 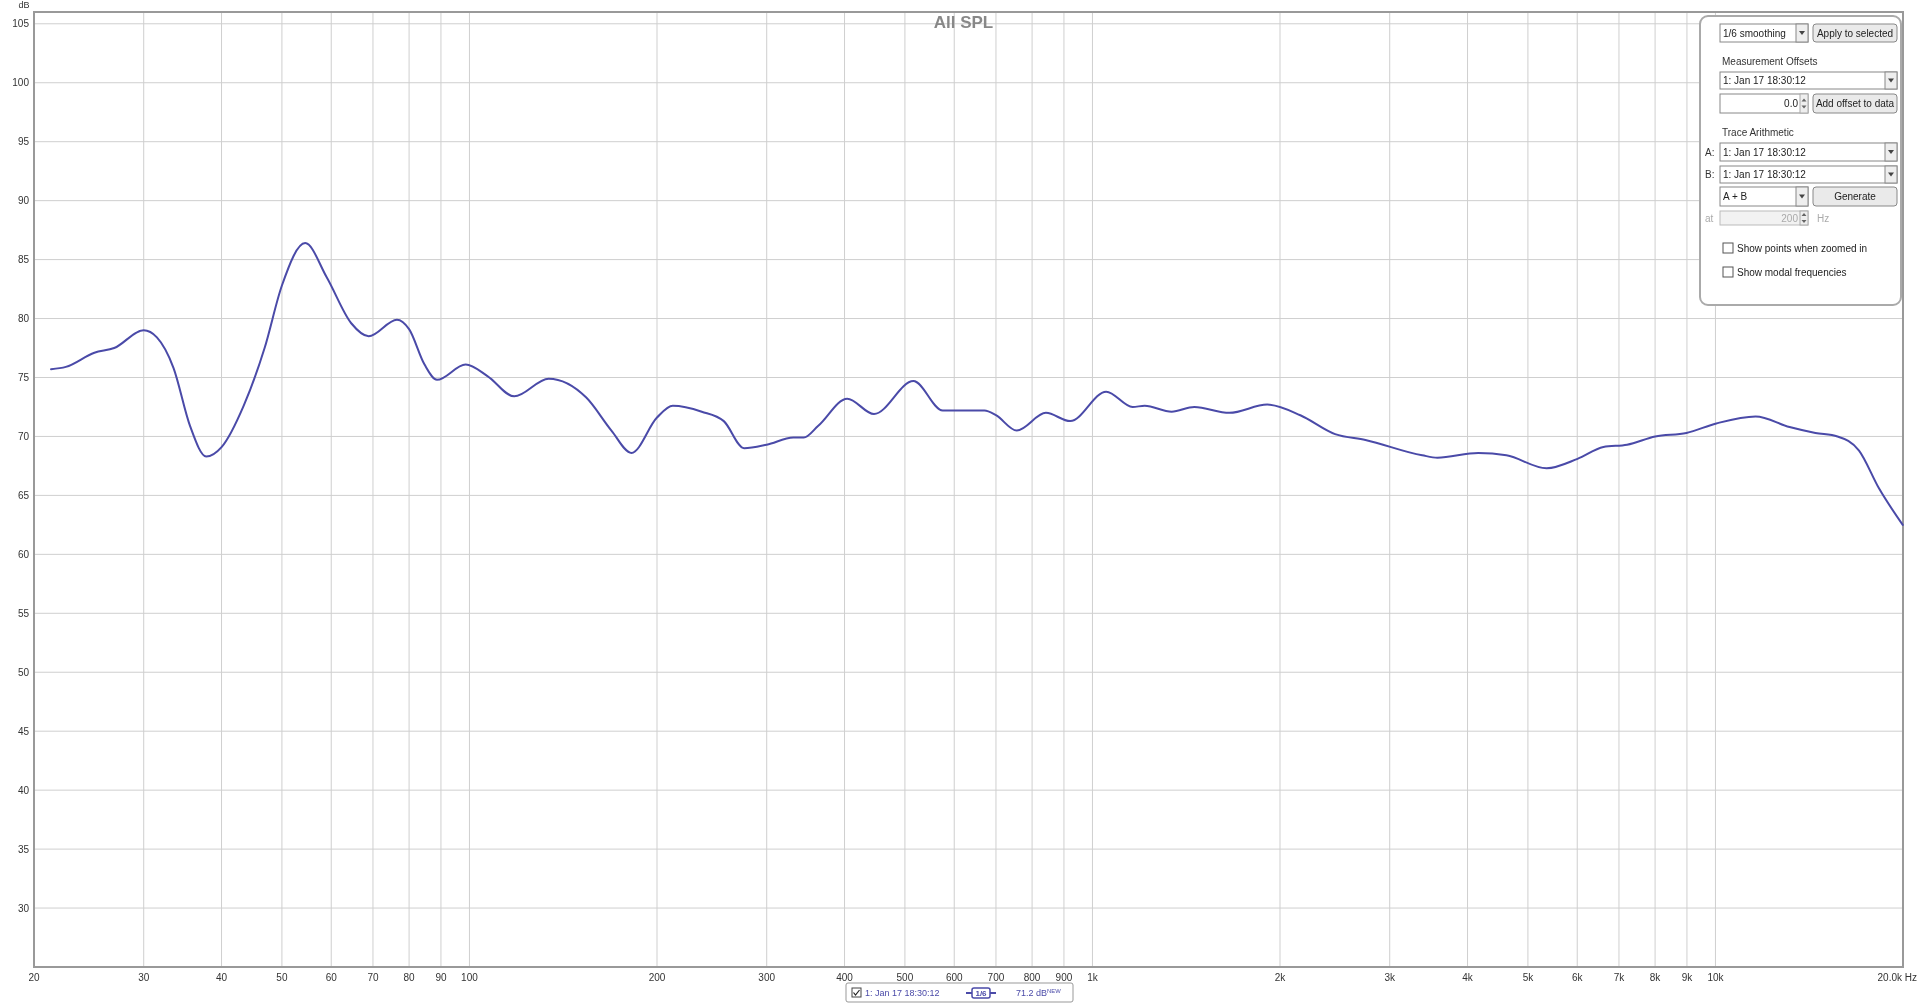 What do you see at coordinates (23, 436) in the screenshot?
I see `y-tick-label: 70` at bounding box center [23, 436].